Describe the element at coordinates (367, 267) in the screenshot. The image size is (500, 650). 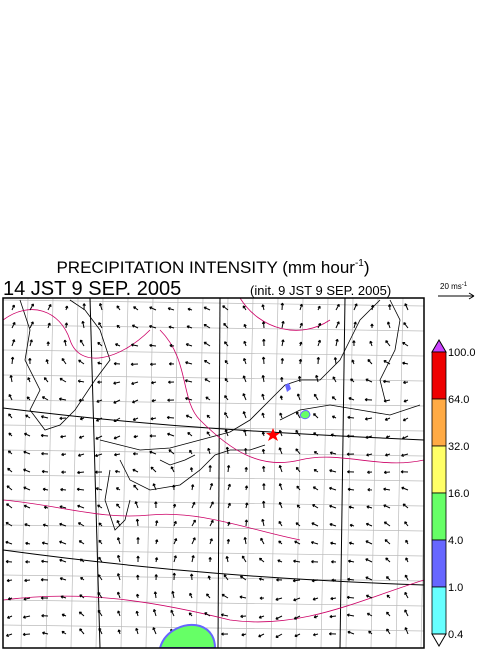
I see `title-close: )` at that location.